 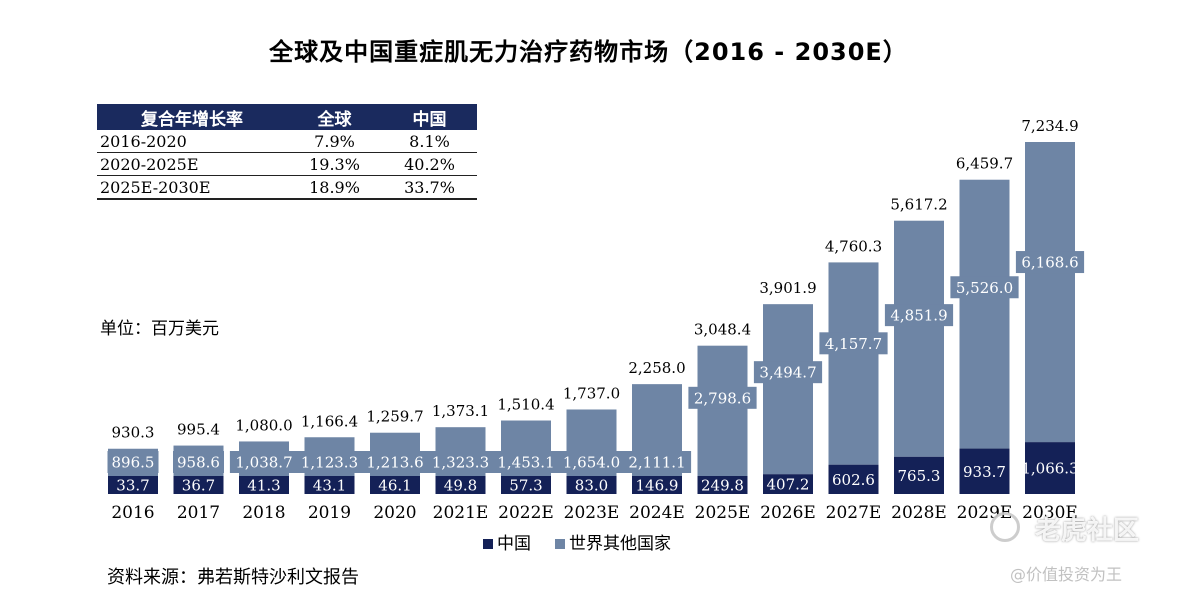 I want to click on data-label-total: 1,373.1, so click(x=460, y=411).